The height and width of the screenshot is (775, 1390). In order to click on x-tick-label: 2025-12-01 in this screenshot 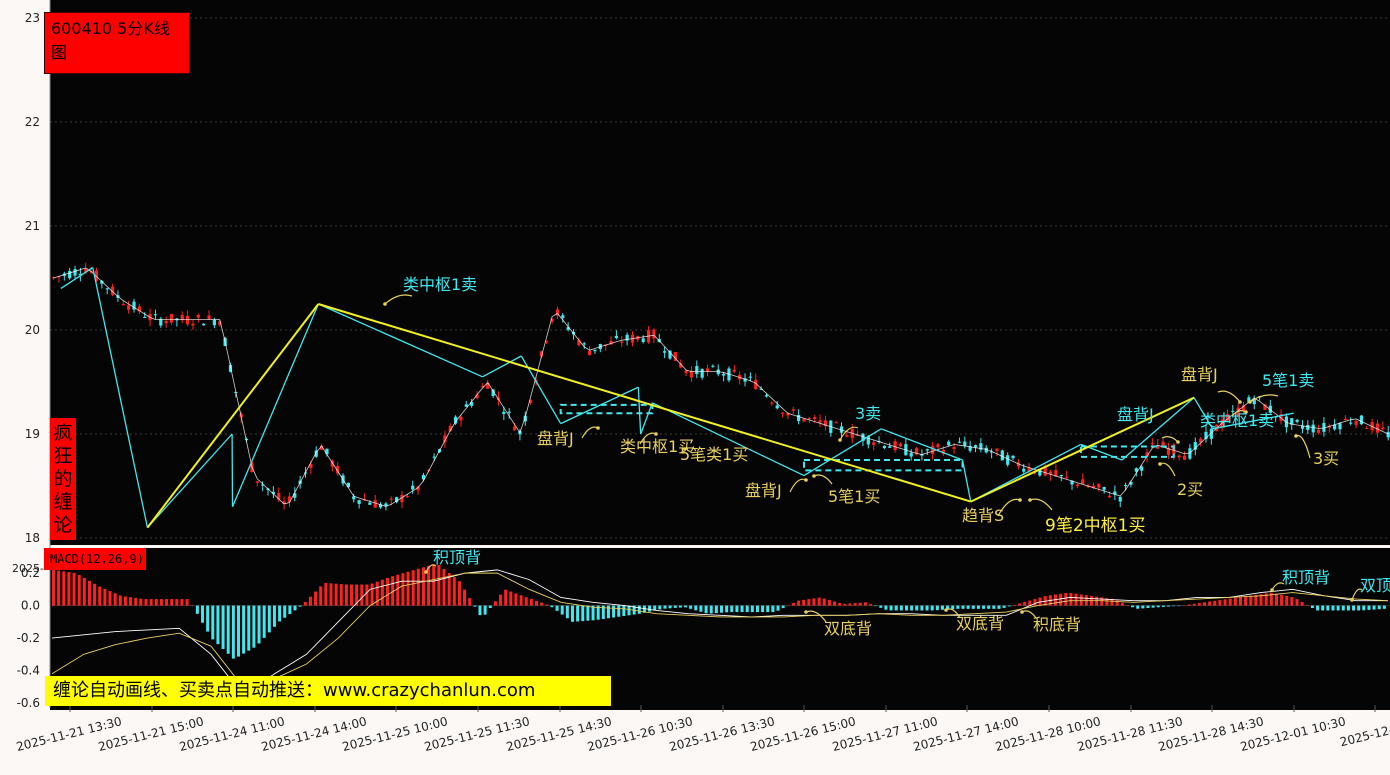, I will do `click(1364, 734)`.